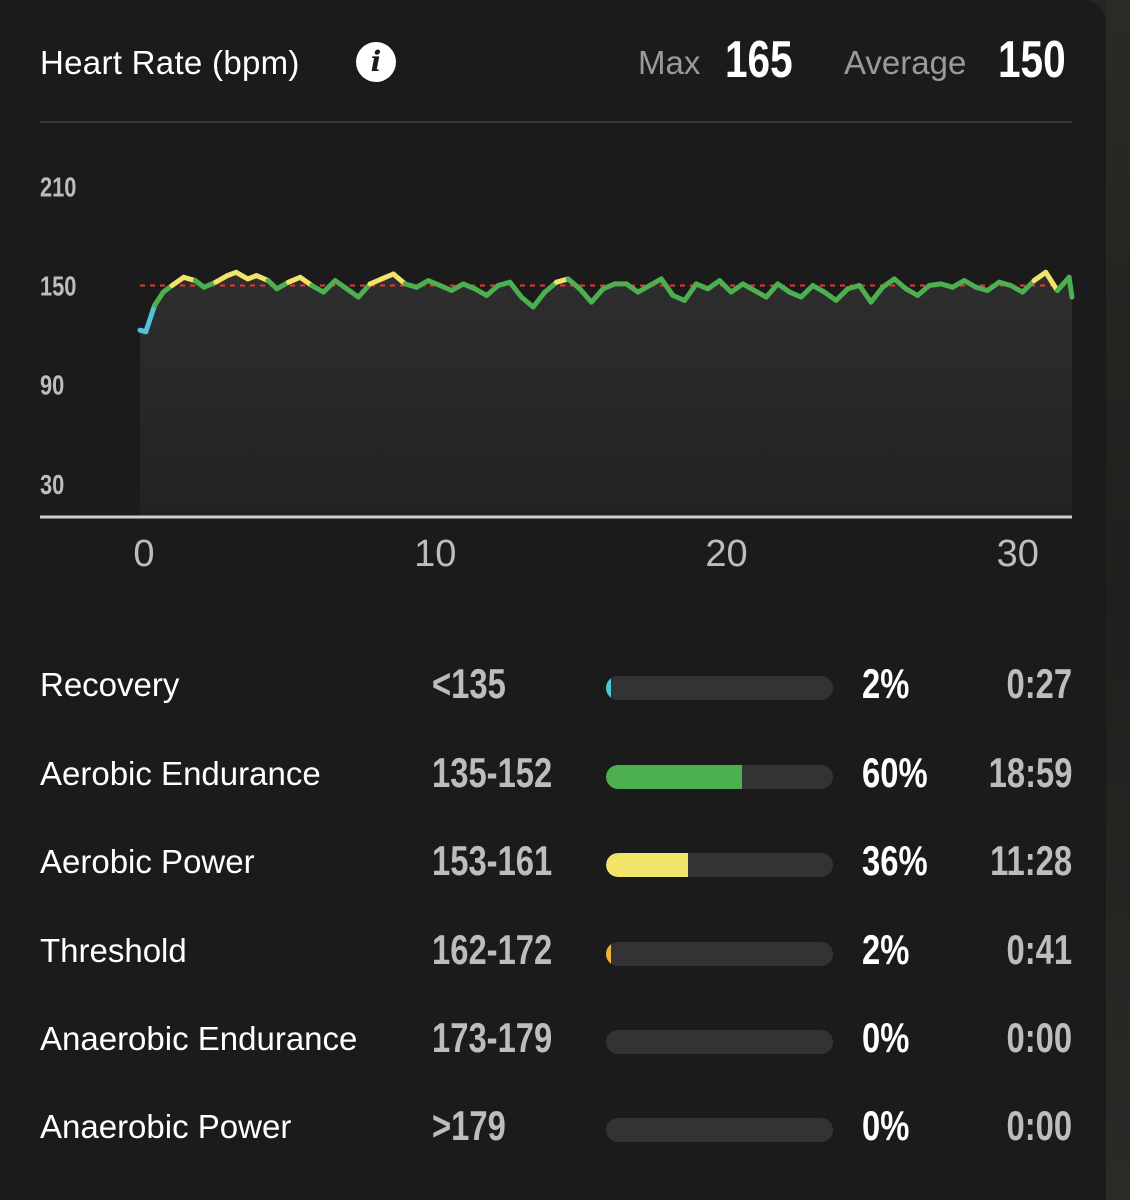 This screenshot has width=1130, height=1200. I want to click on zone-row: Recovery <135 2% 0:27, so click(556, 684).